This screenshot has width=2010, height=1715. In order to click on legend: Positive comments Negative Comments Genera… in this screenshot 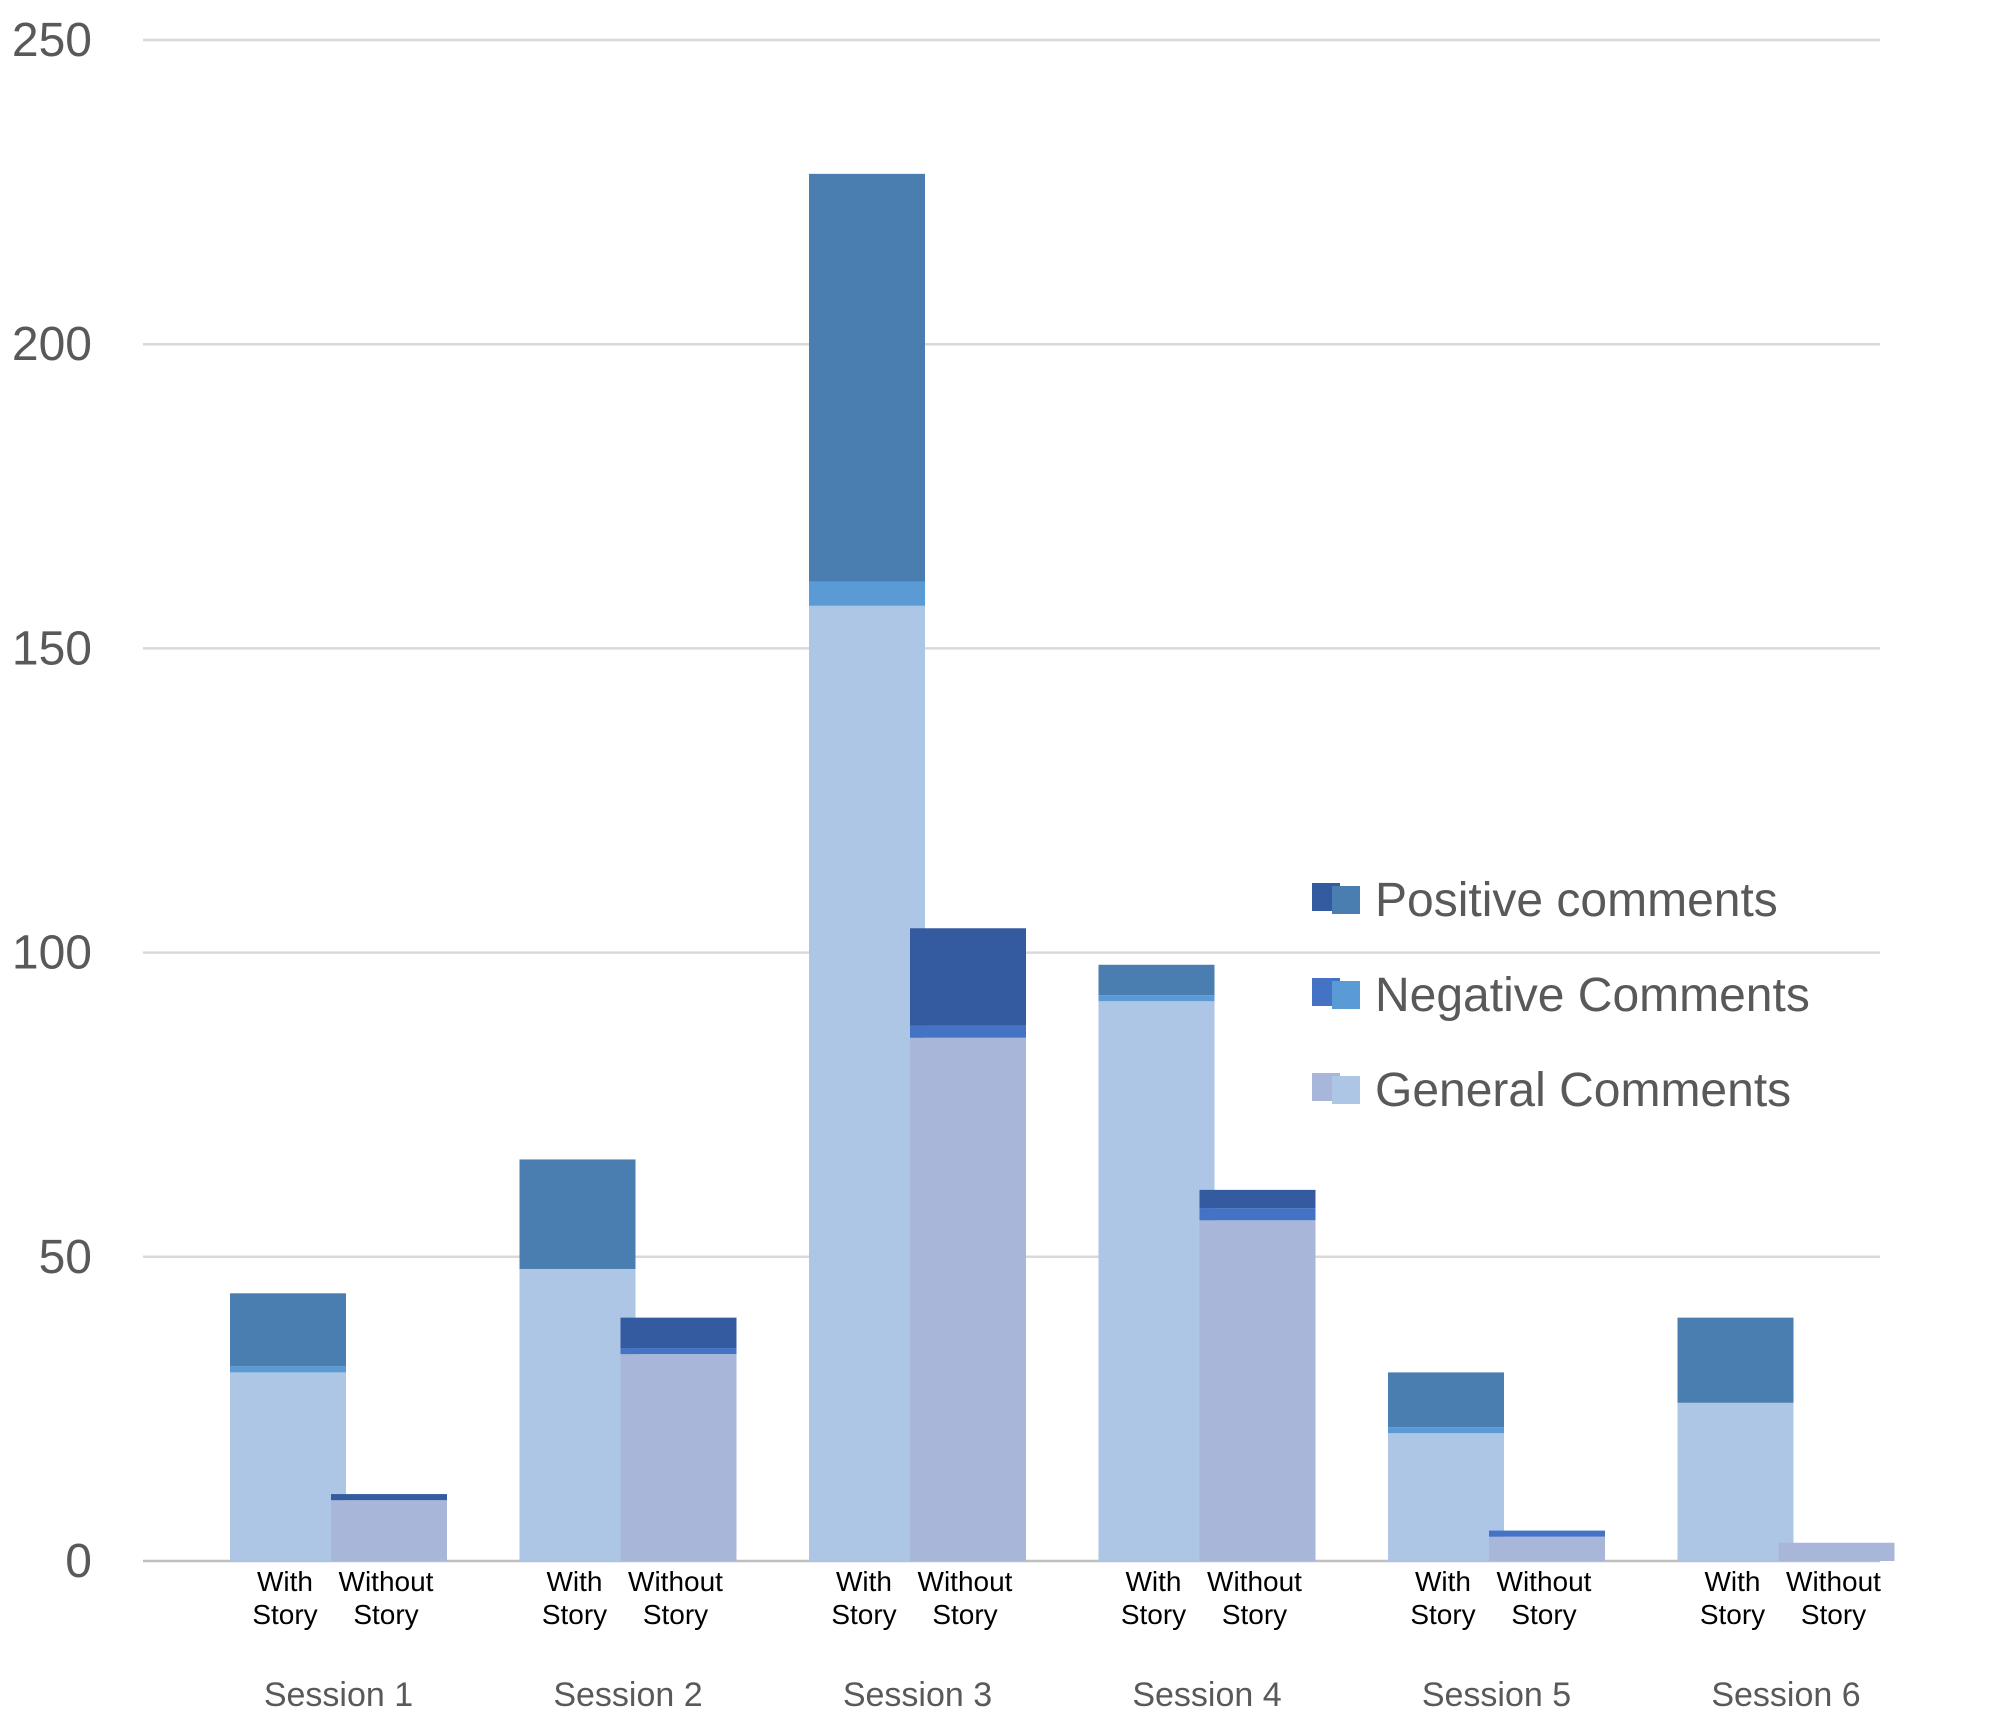, I will do `click(1561, 995)`.